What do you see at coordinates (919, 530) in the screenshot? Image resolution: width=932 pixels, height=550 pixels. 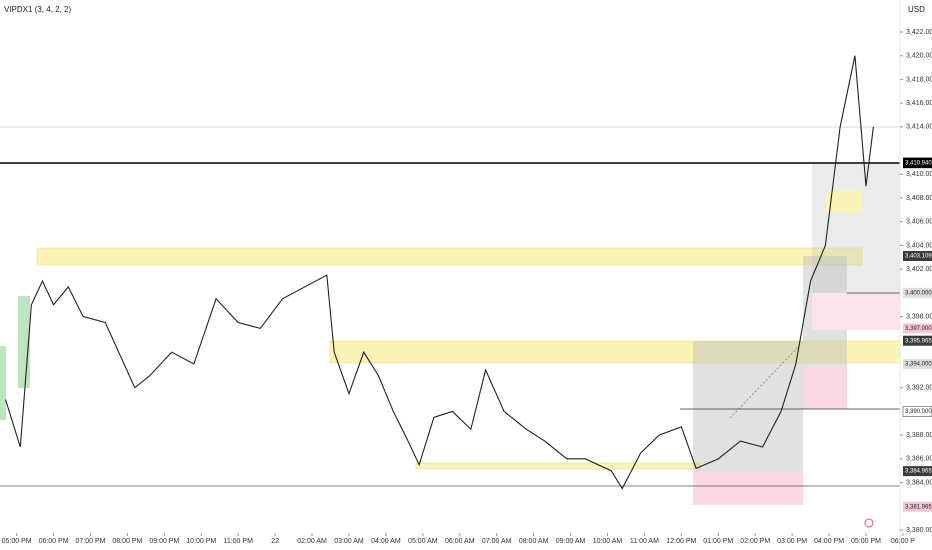 I see `y-tick-label: 3,380.000` at bounding box center [919, 530].